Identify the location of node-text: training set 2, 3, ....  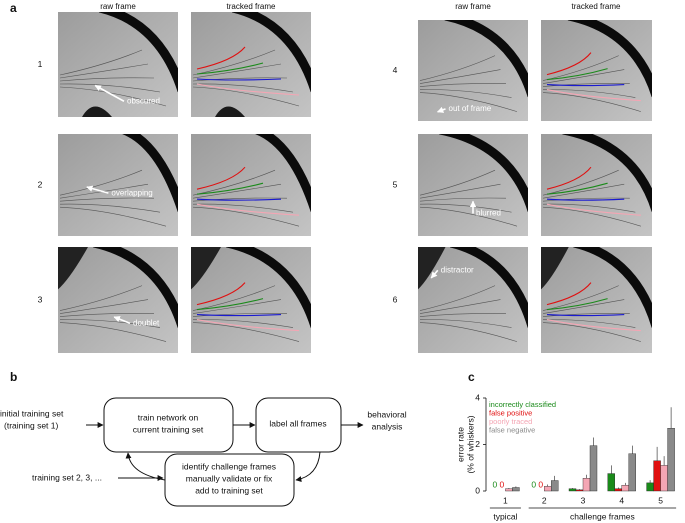
(67, 477).